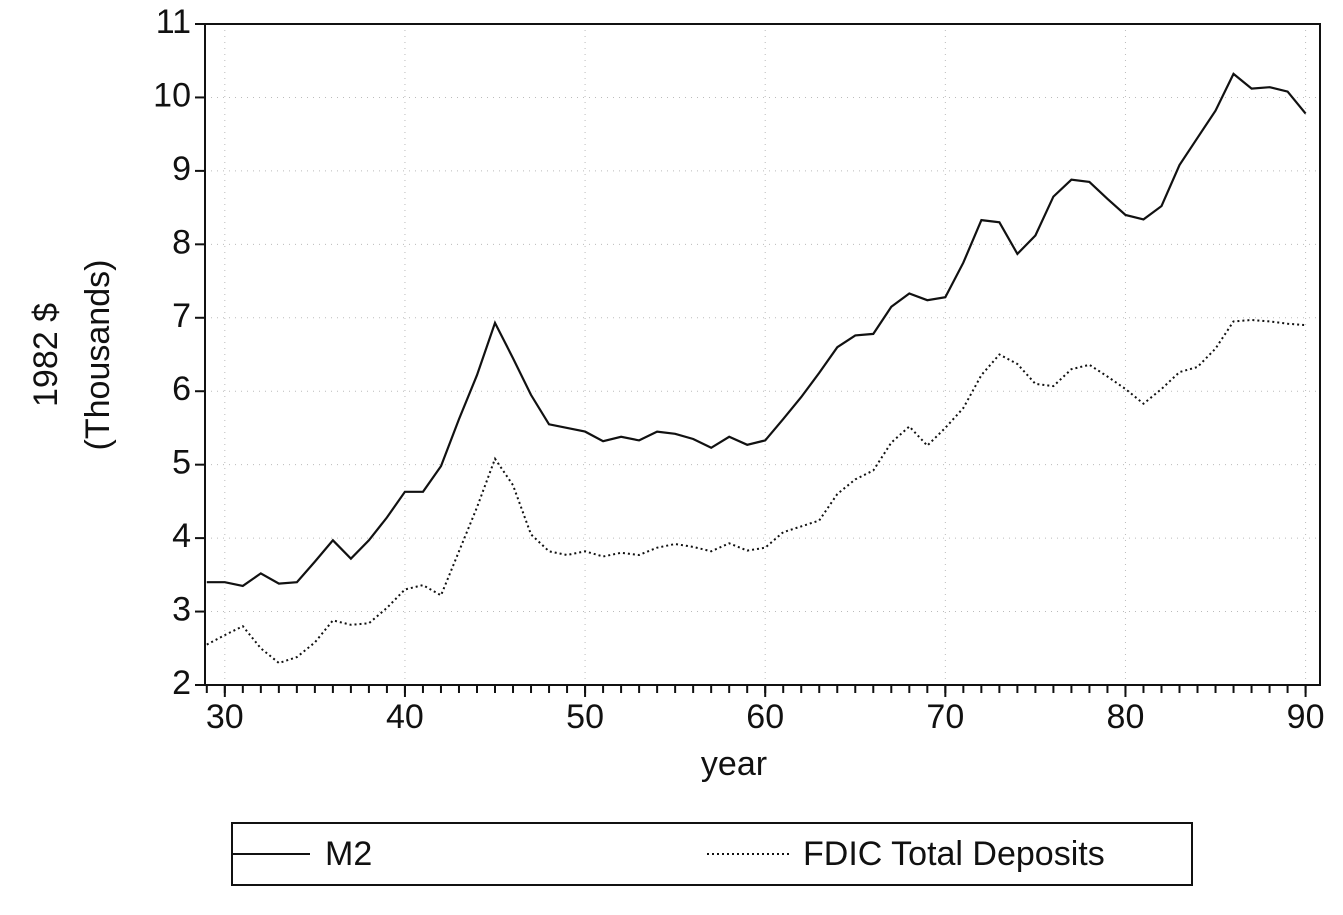 Image resolution: width=1343 pixels, height=915 pixels. I want to click on y-tick-label: 2, so click(181, 683).